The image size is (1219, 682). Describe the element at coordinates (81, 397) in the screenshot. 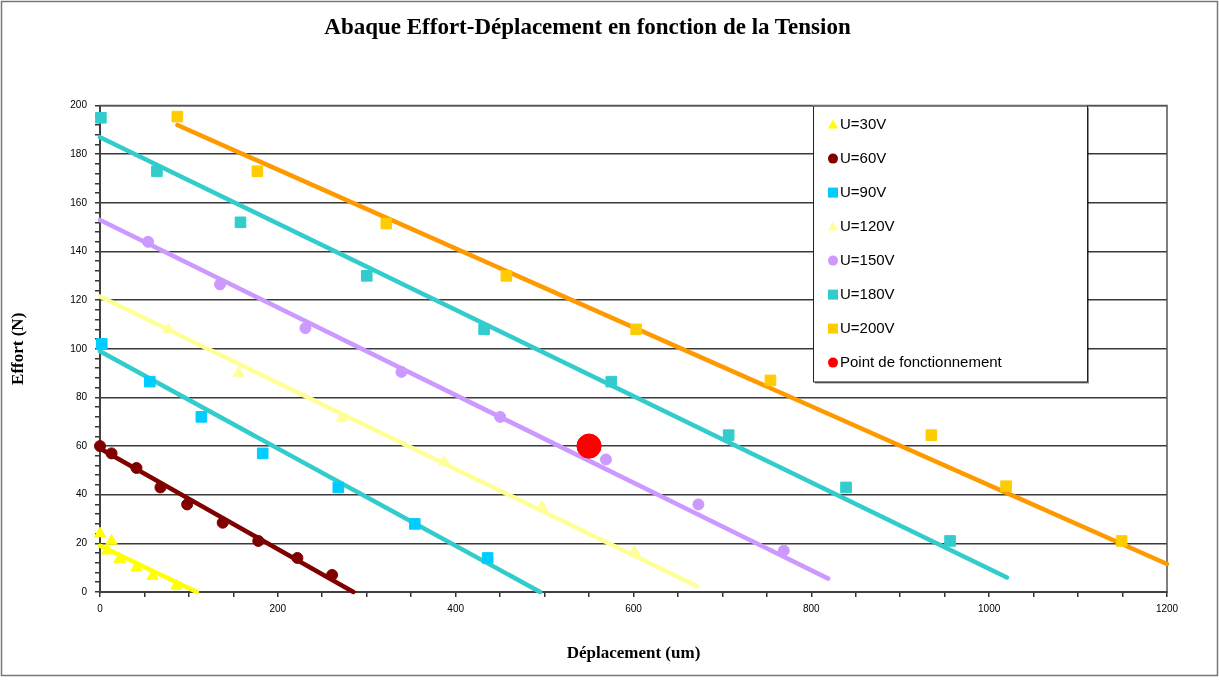

I see `y-tick-label: 80` at that location.